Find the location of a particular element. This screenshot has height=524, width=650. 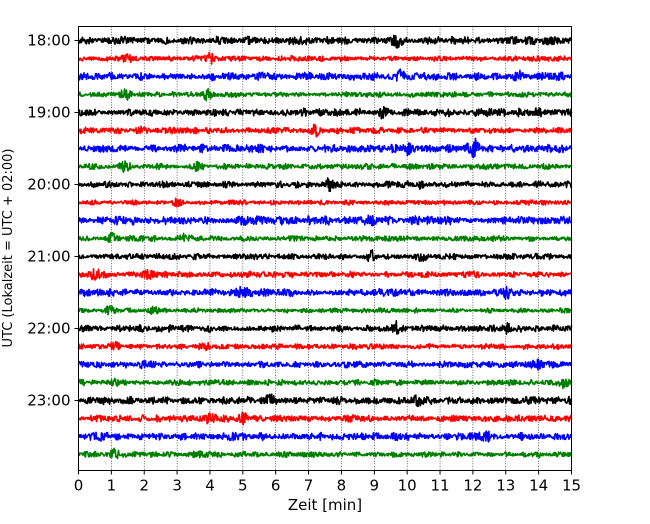

x-tick-label: 12 is located at coordinates (472, 486).